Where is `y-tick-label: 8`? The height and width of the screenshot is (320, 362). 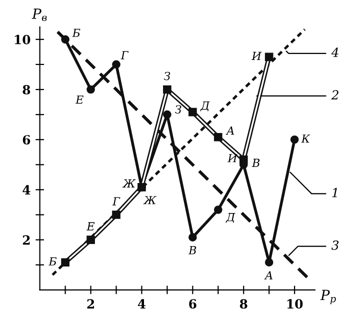
y-tick-label: 8 is located at coordinates (26, 89).